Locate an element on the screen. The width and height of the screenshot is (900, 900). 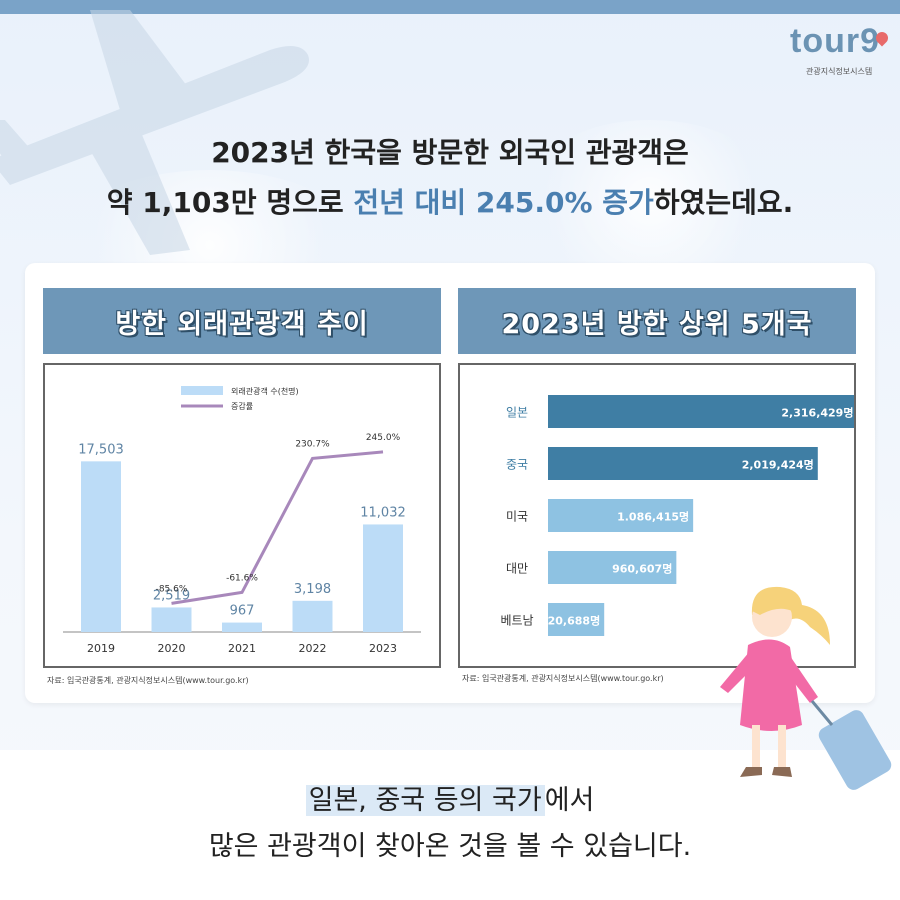
headline-line-1: 2023년 한국을 방문한 외국인 관광객은 is located at coordinates (450, 152).